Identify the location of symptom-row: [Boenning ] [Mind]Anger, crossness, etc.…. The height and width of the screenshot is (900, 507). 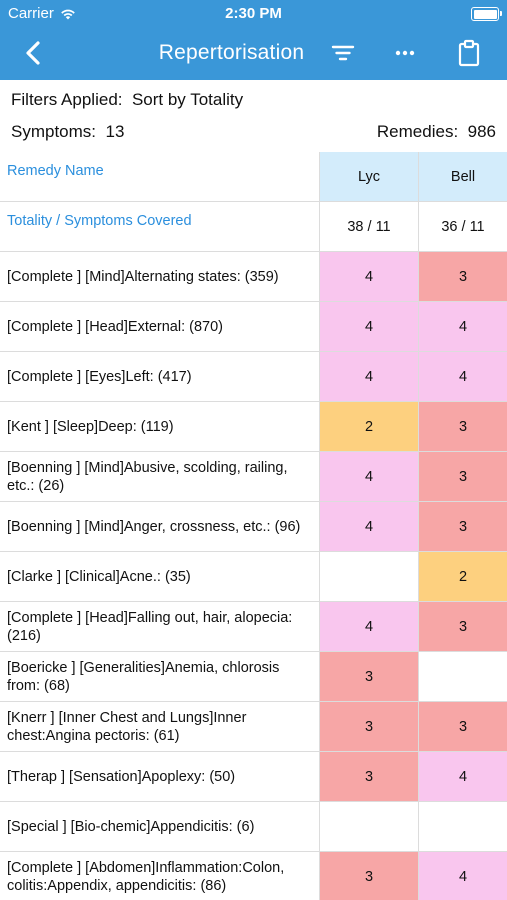
(253, 527).